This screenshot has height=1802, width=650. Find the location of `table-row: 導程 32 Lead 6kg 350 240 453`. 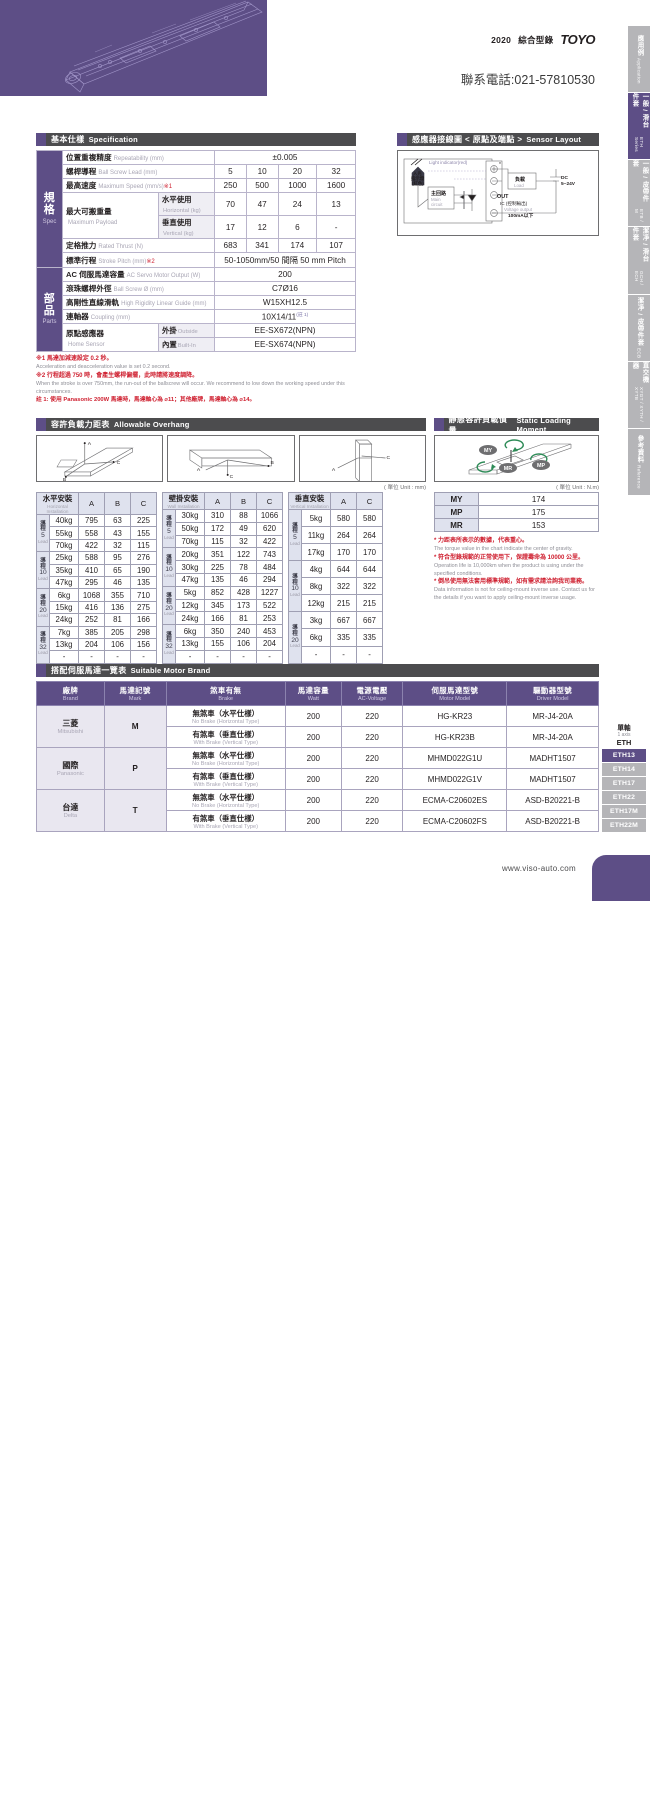

table-row: 導程 32 Lead 6kg 350 240 453 is located at coordinates (222, 644).